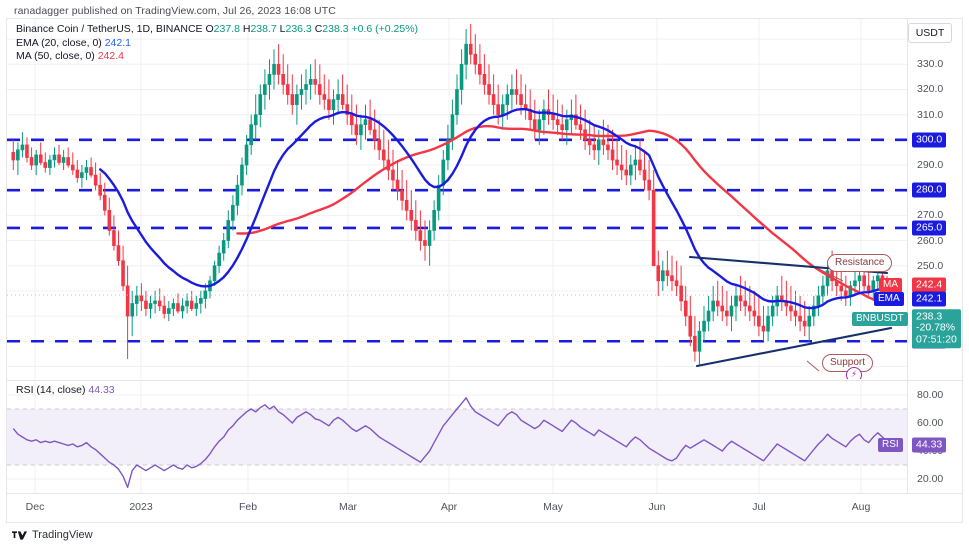 This screenshot has height=550, width=969. Describe the element at coordinates (141, 507) in the screenshot. I see `time-axis-tick: 2023` at that location.